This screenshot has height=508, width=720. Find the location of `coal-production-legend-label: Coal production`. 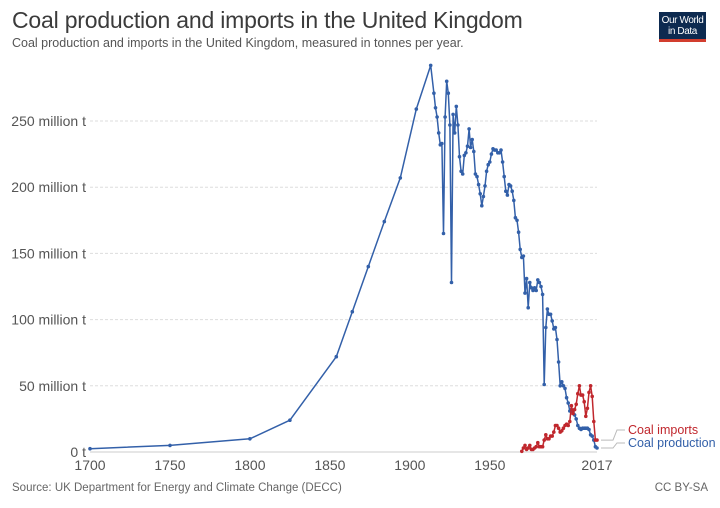

coal-production-legend-label: Coal production is located at coordinates (672, 443).